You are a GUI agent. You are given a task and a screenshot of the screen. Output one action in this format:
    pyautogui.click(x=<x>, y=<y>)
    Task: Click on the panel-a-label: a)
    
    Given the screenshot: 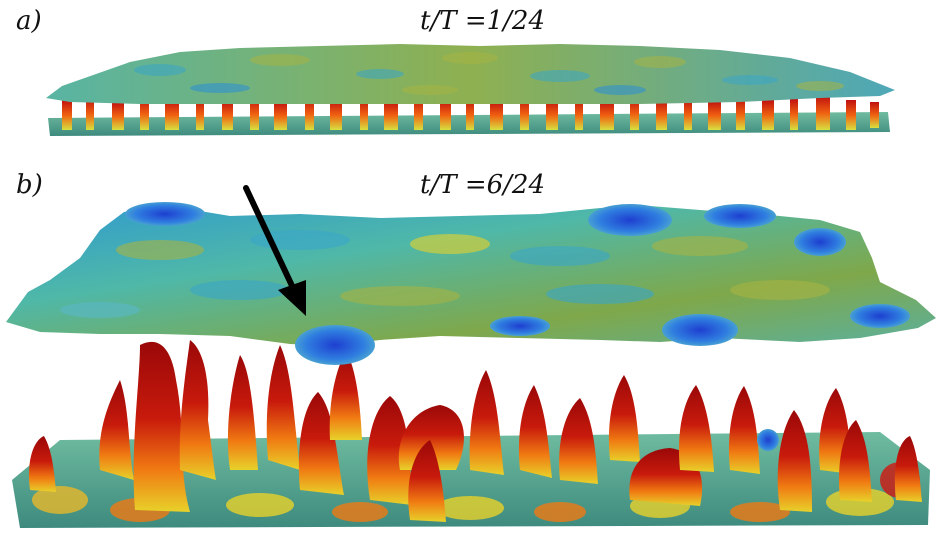 What is the action you would take?
    pyautogui.click(x=29, y=21)
    